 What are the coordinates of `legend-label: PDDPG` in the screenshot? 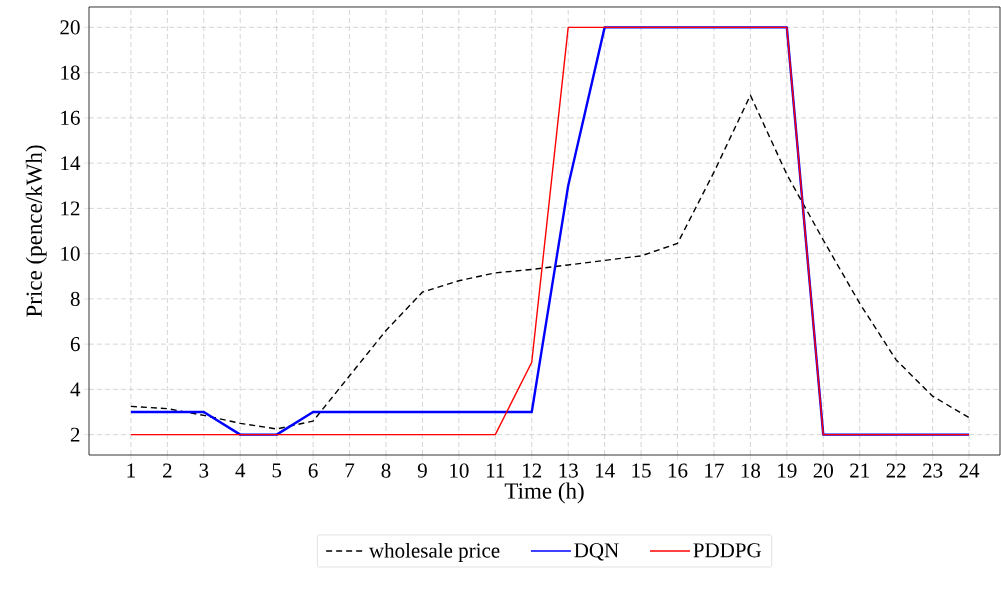 It's located at (727, 550).